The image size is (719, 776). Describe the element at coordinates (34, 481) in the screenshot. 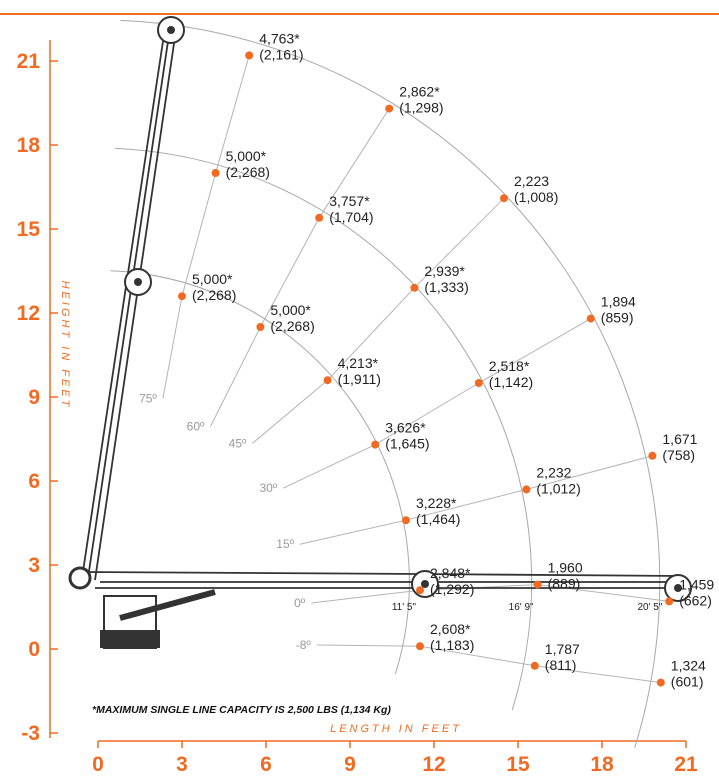

I see `y-tick-label: 6` at that location.